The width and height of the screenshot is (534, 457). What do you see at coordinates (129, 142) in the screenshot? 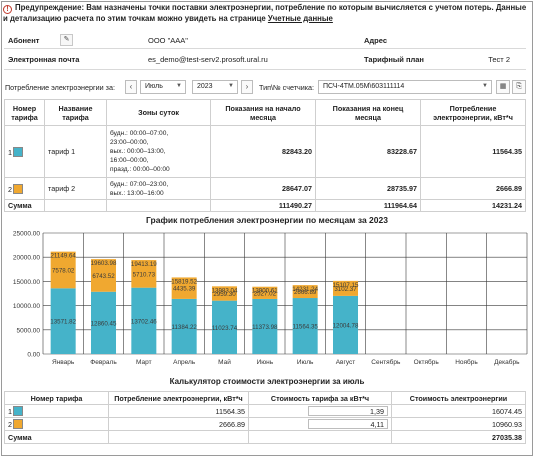
I see `zone-line: 23:00–00:00,` at bounding box center [129, 142].